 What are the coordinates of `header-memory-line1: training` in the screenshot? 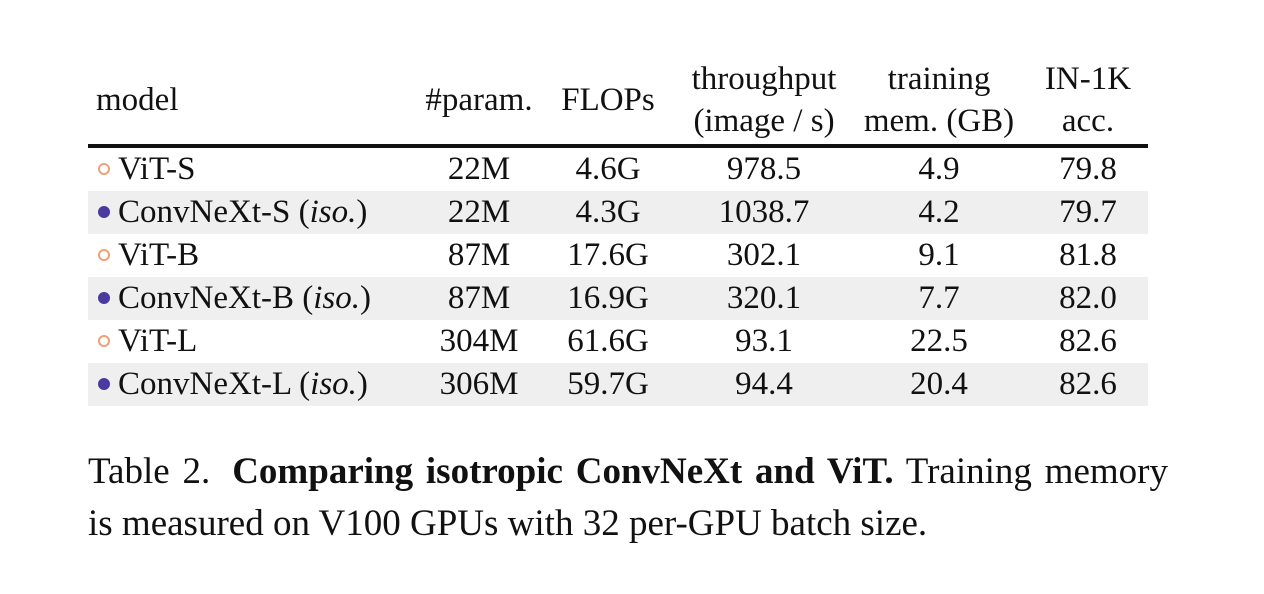 It's located at (939, 79).